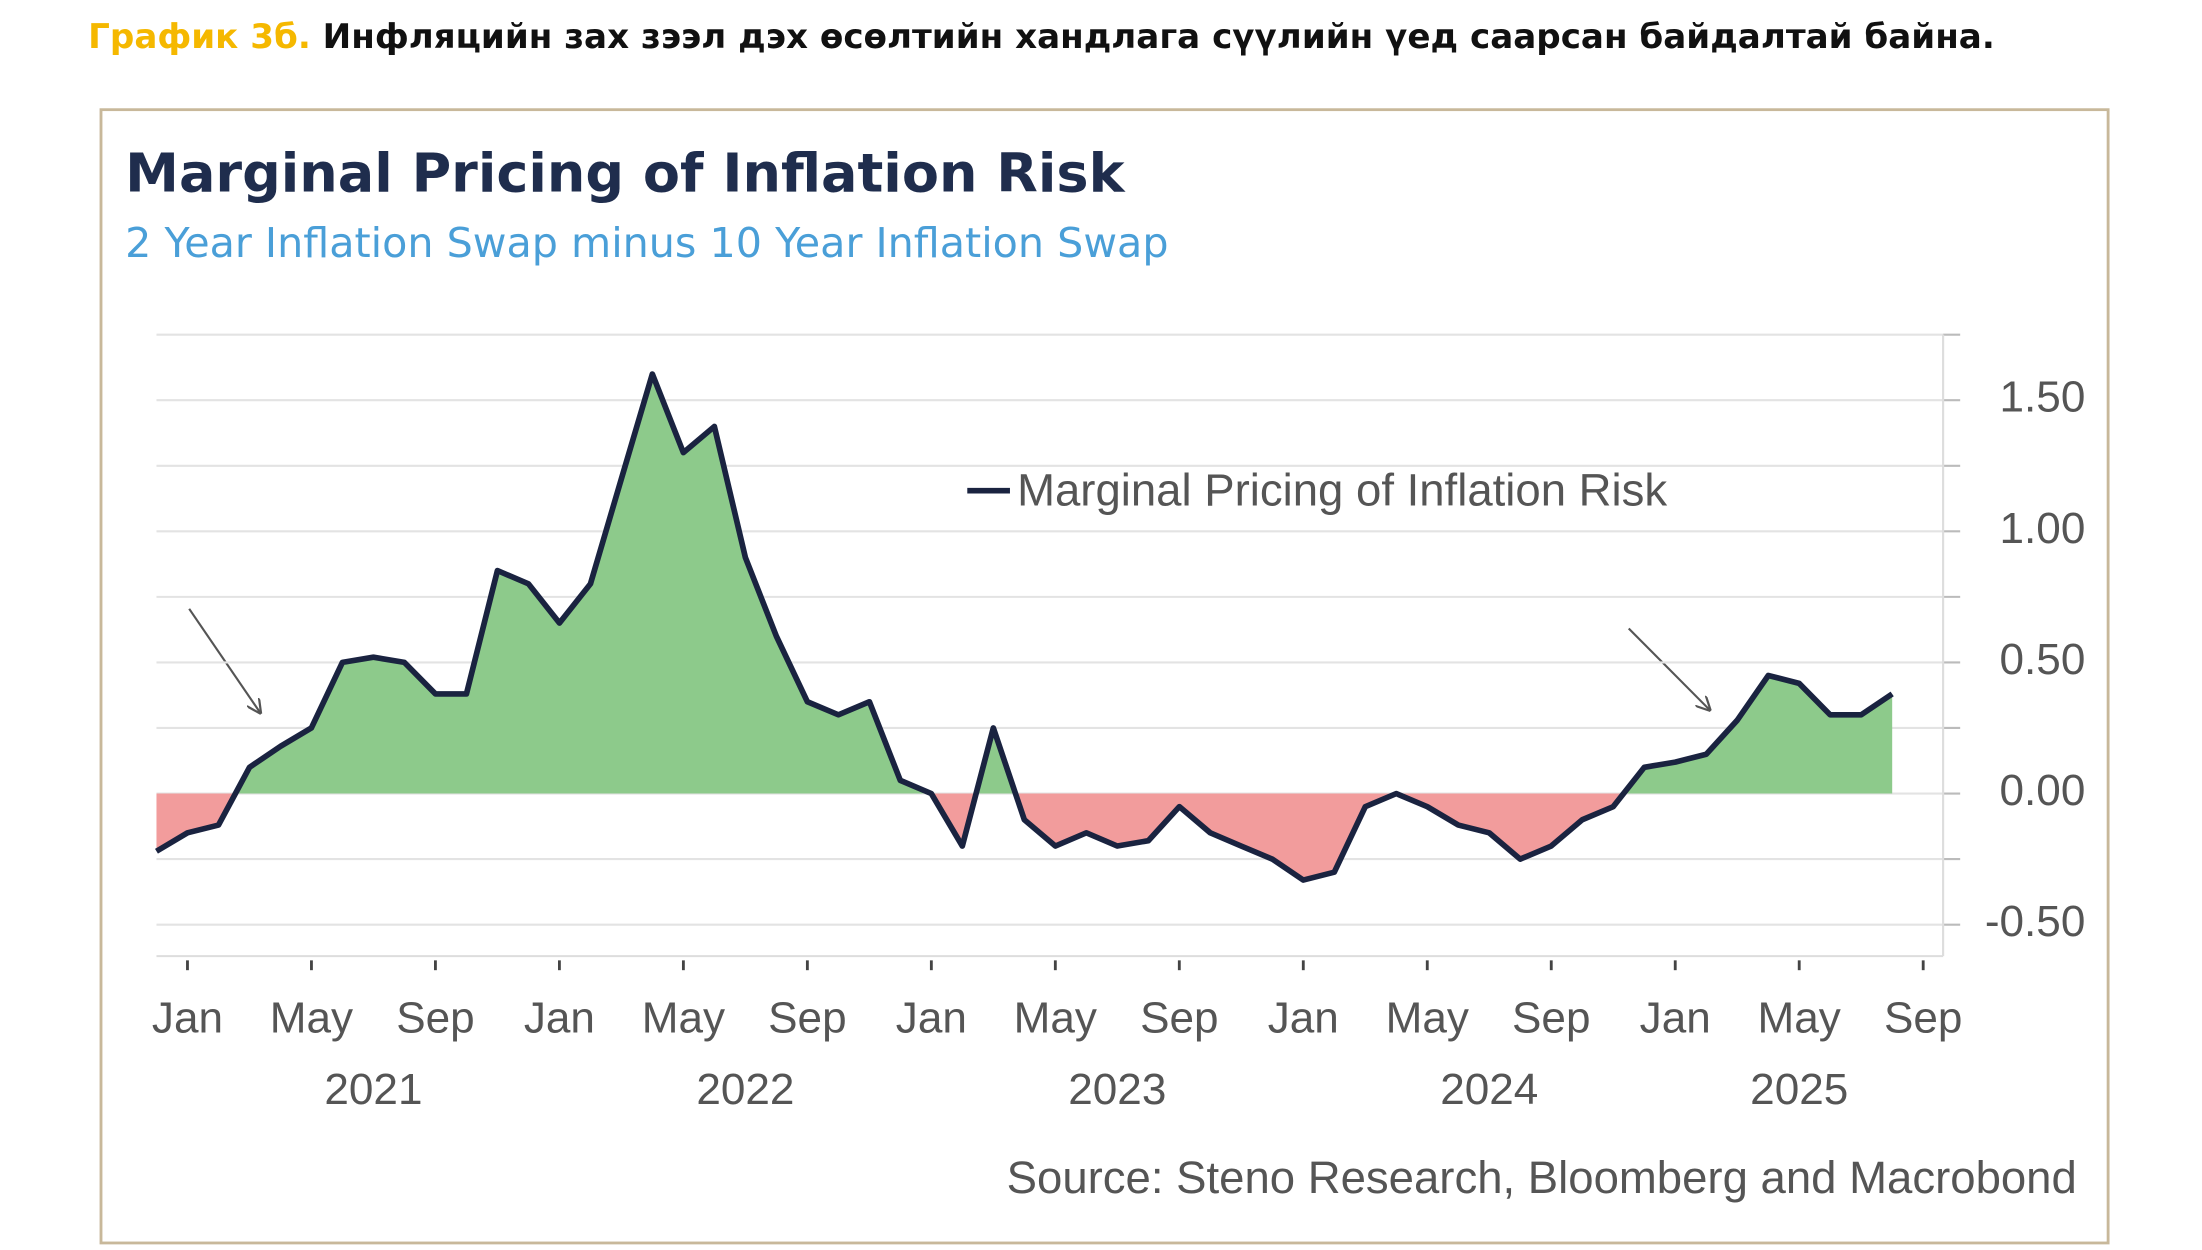 The image size is (2202, 1250). I want to click on x-year-label: 2022, so click(745, 1089).